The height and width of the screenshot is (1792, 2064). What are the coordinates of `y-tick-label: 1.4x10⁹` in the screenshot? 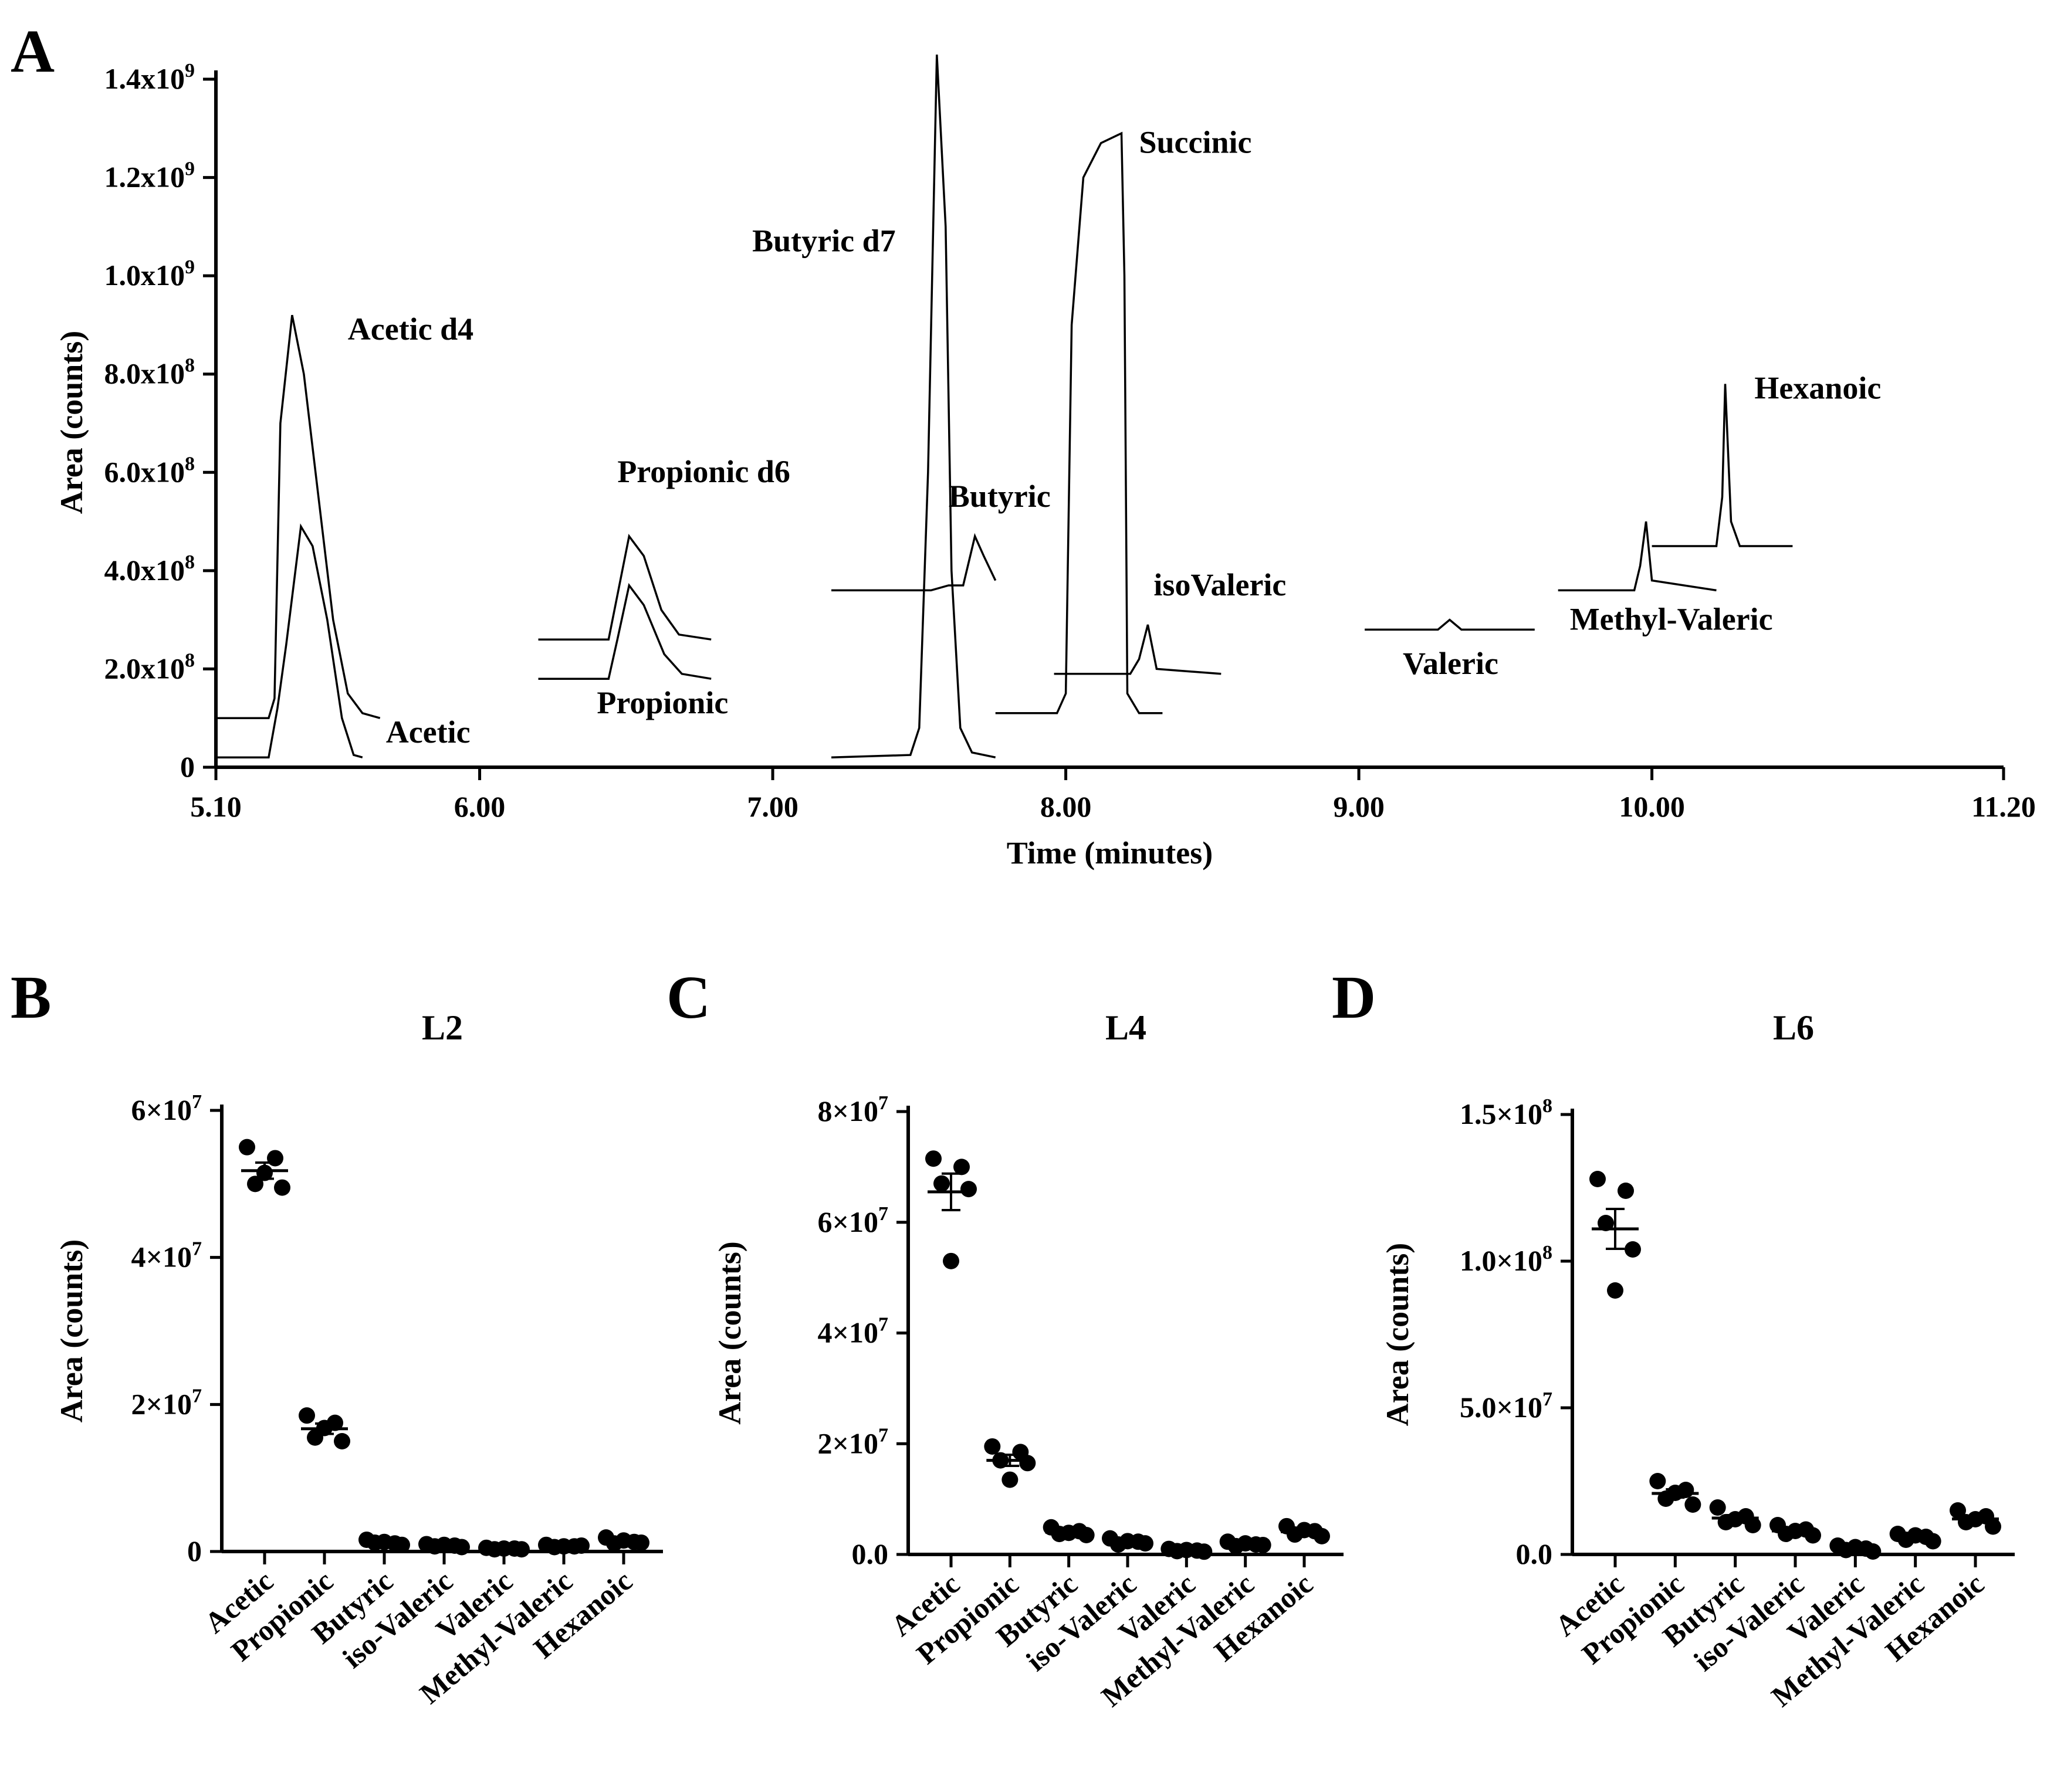 It's located at (149, 77).